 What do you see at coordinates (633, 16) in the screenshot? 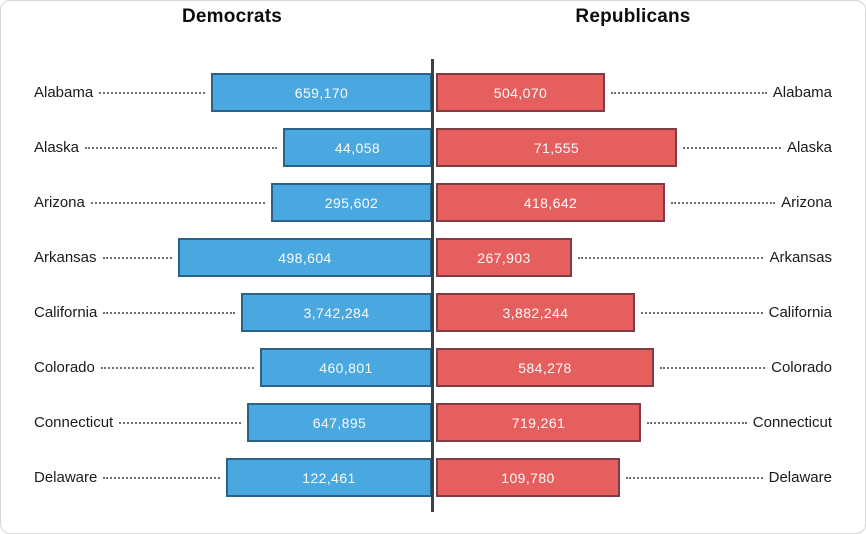
I see `republicans-column-title: Republicans` at bounding box center [633, 16].